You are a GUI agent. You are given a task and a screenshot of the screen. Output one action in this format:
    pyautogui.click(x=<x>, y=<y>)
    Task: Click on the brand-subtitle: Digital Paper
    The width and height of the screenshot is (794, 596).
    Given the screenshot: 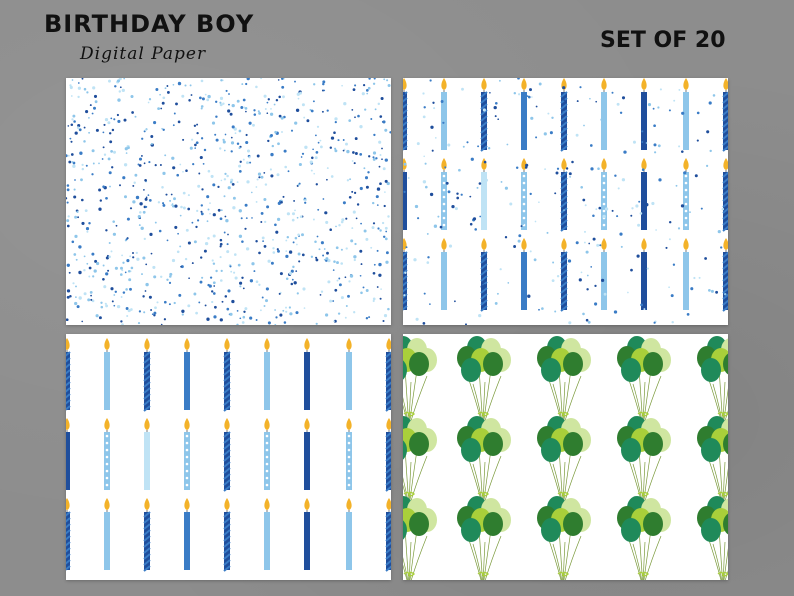 What is the action you would take?
    pyautogui.click(x=143, y=54)
    